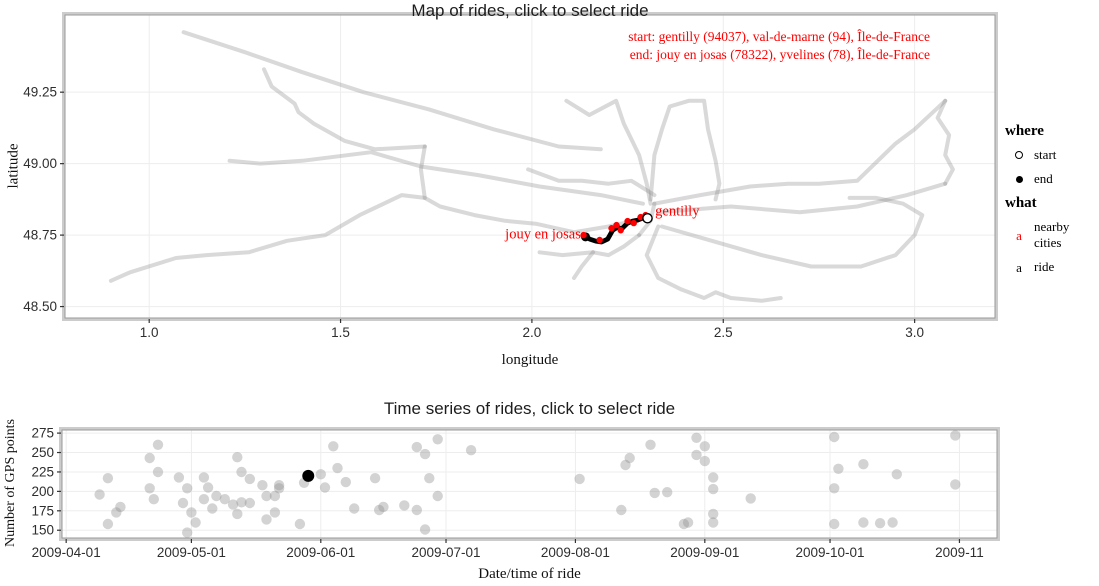  I want to click on ride-start-marker, so click(647, 218).